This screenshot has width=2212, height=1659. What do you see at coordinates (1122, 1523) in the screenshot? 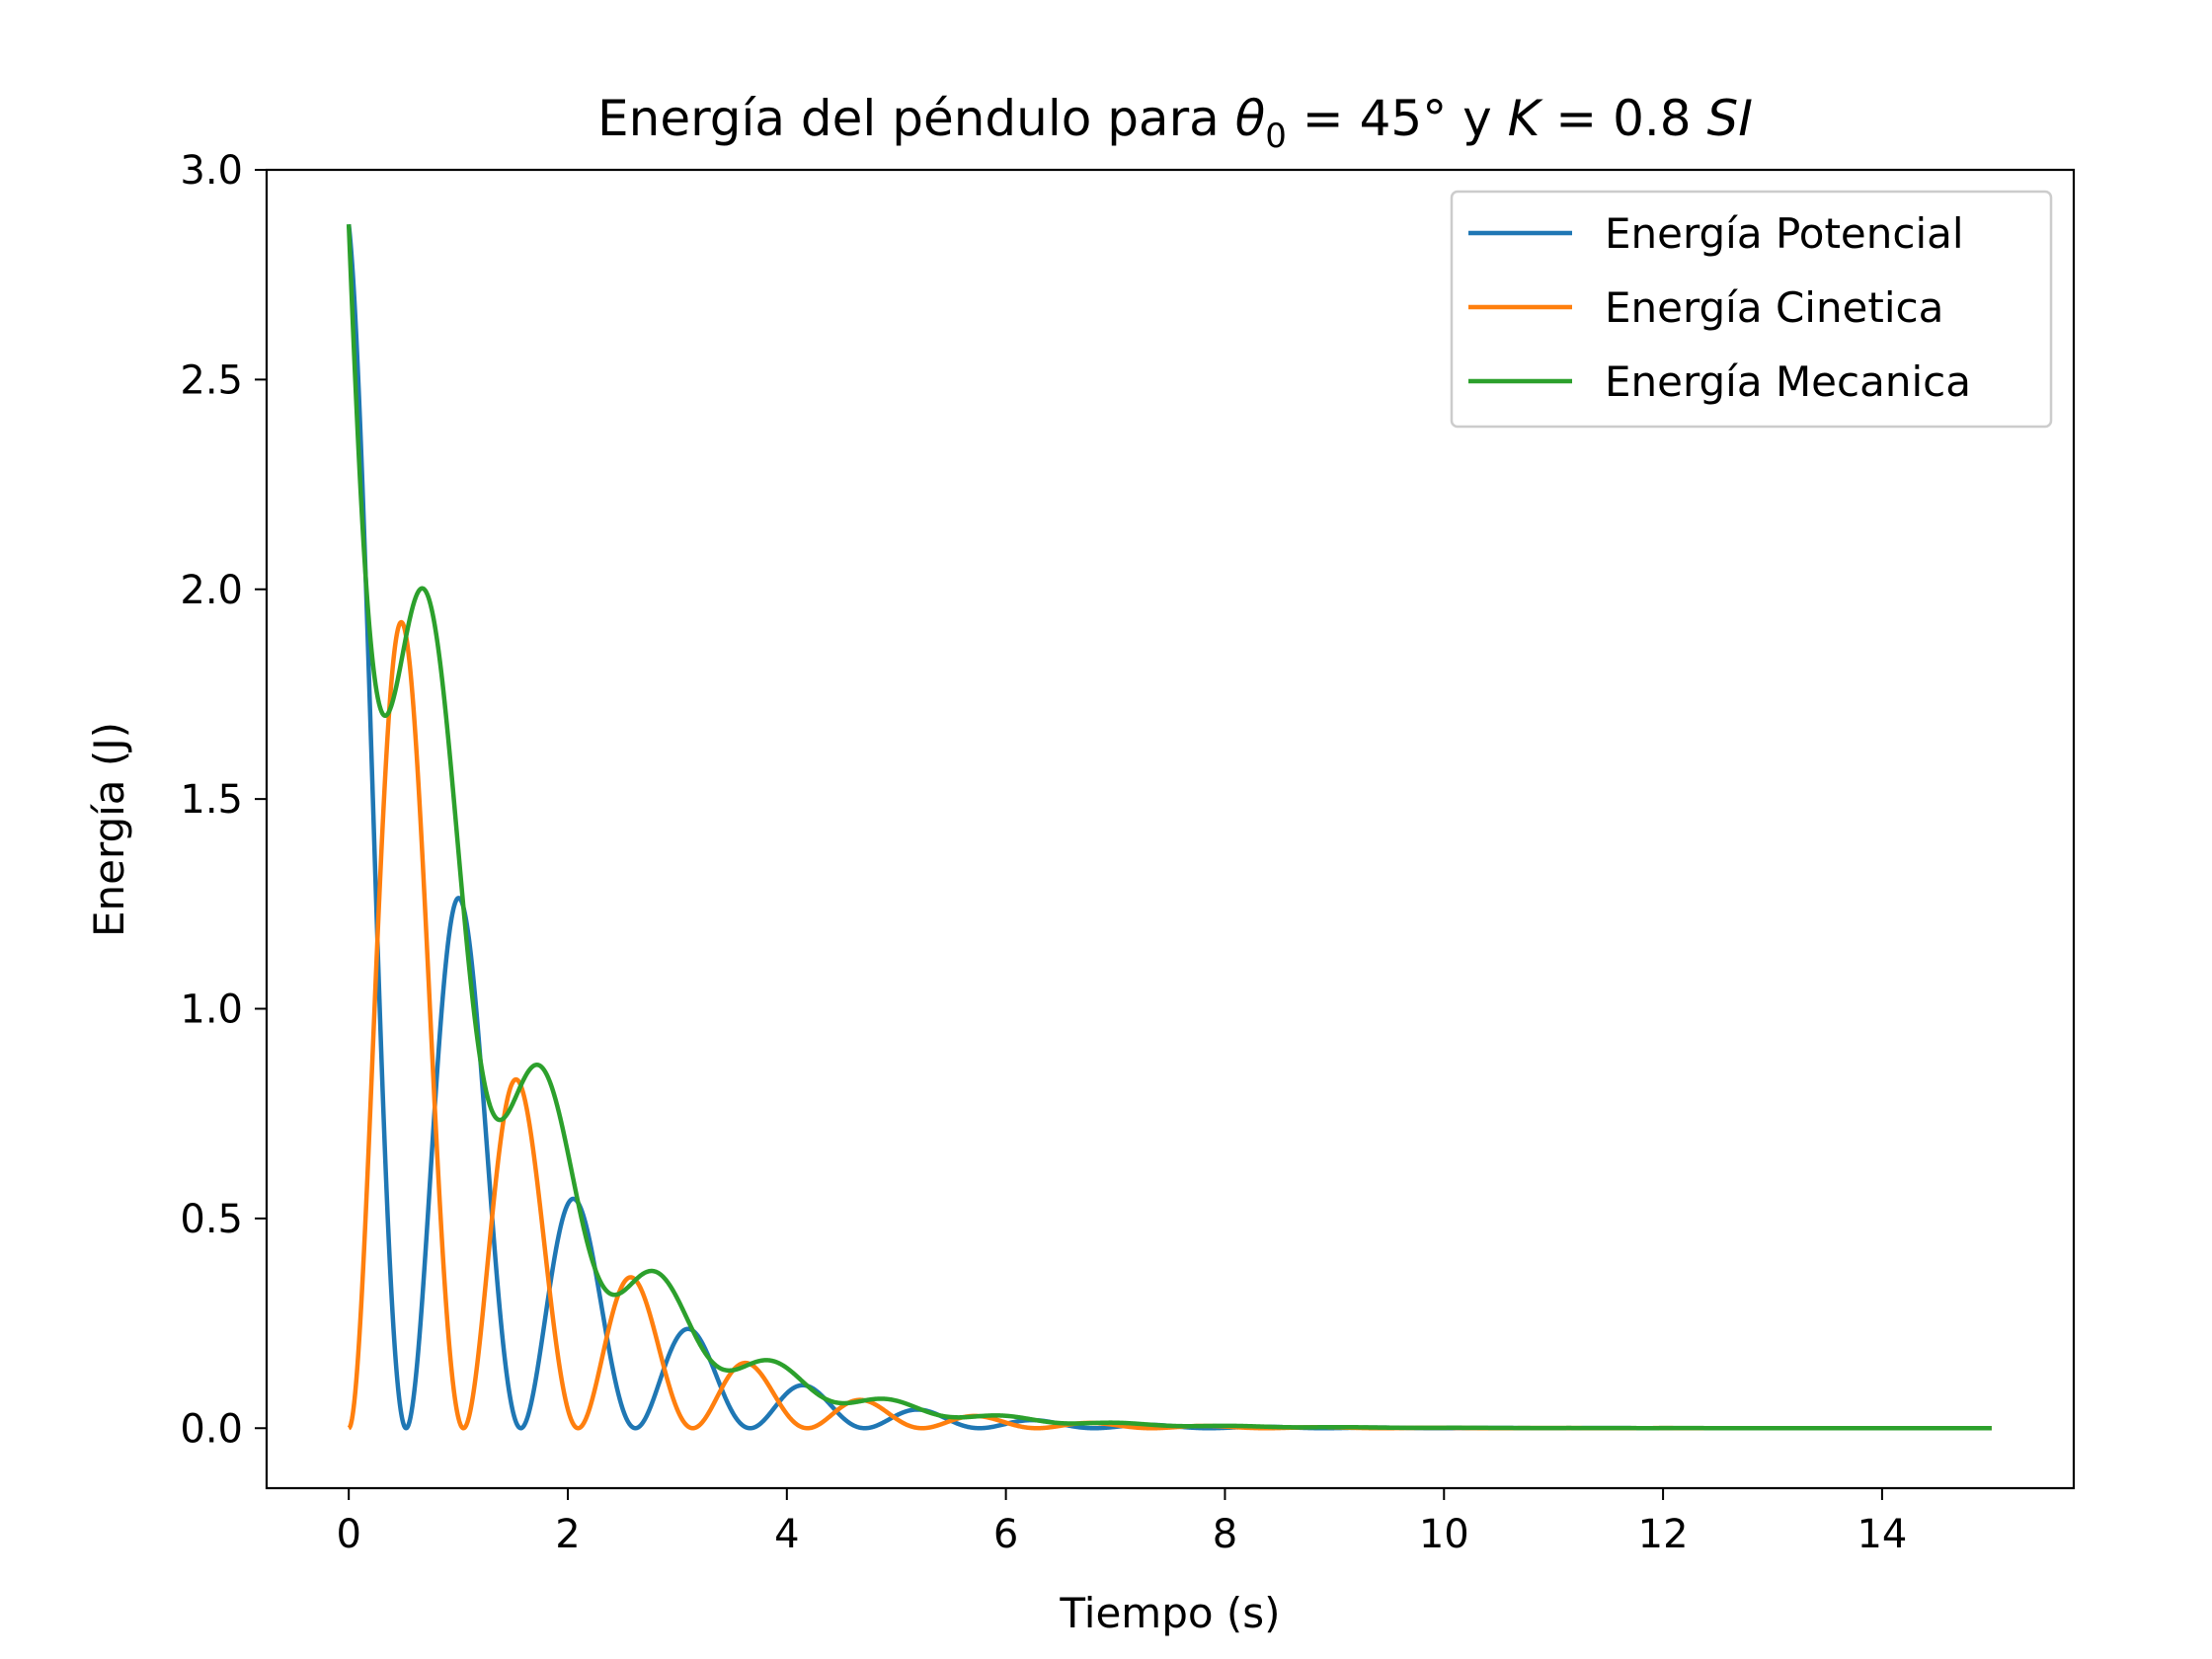
I see `x-axis: 0 2 4 6 8 10 12 14` at bounding box center [1122, 1523].